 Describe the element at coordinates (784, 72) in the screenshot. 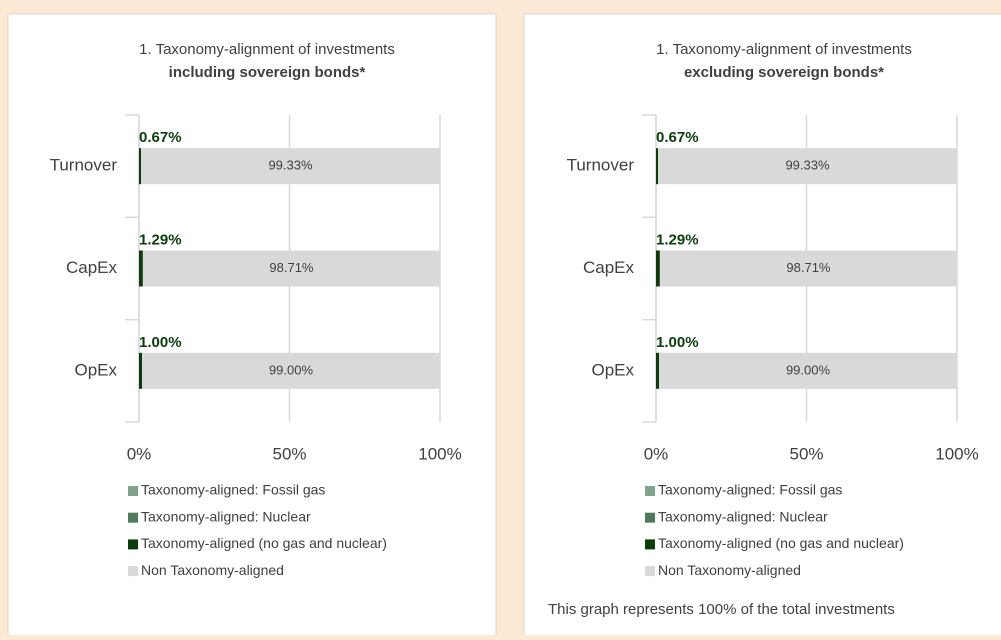

I see `chart-subtitle: excluding sovereign bonds*` at that location.